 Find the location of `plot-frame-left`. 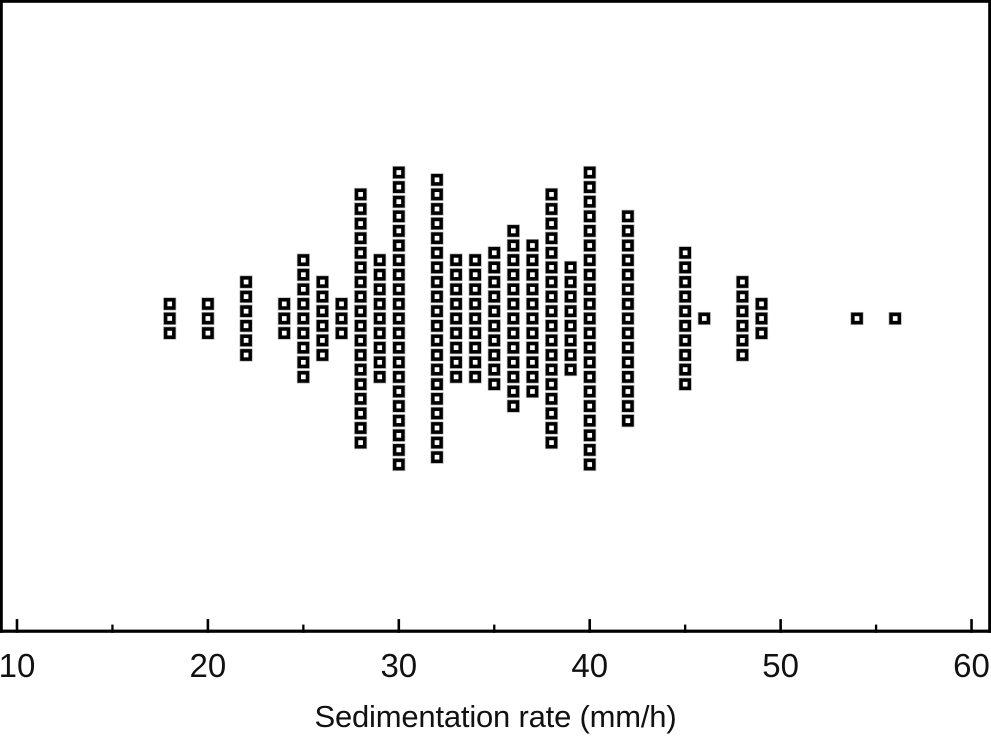

plot-frame-left is located at coordinates (1, 316).